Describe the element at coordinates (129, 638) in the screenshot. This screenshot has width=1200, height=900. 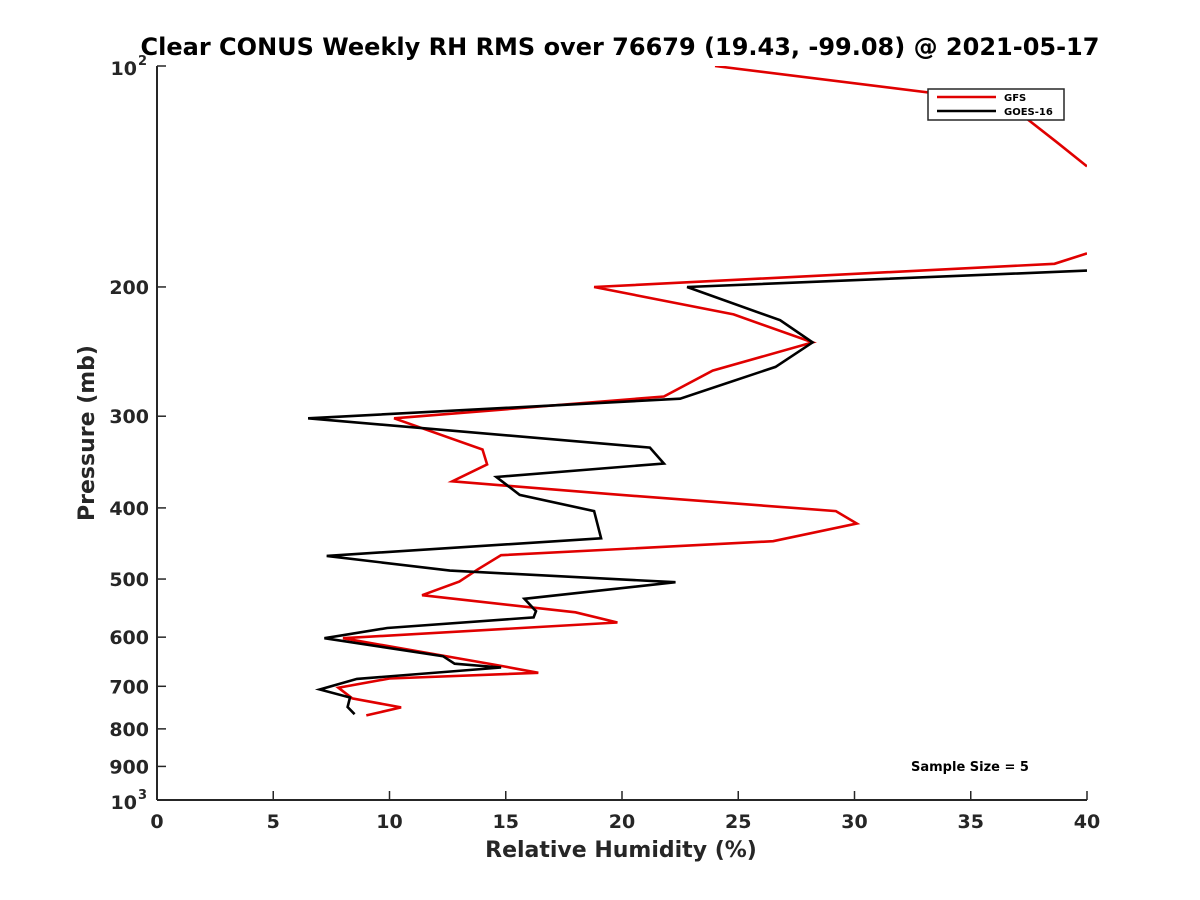
I see `y-tick-label: 600` at that location.